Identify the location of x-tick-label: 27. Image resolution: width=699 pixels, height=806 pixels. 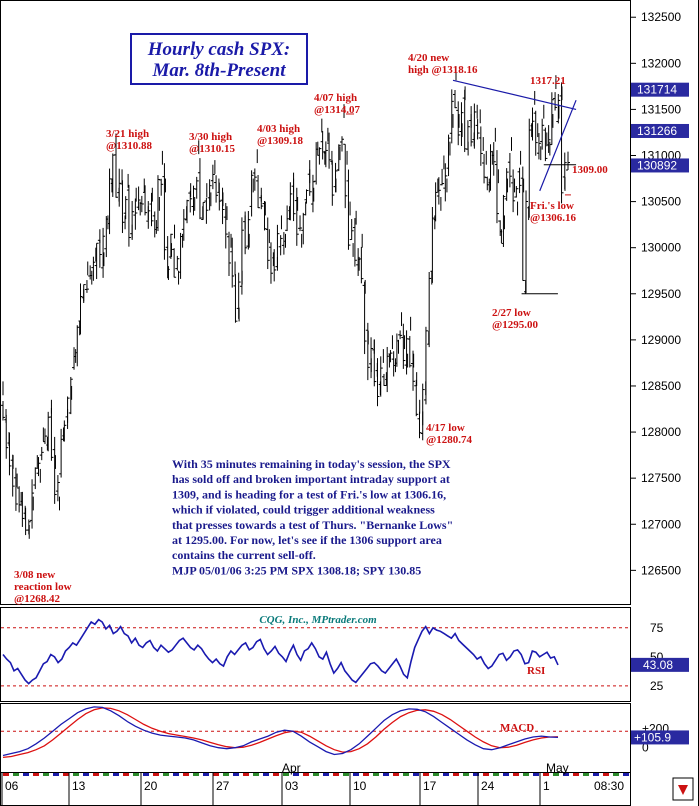
(223, 786).